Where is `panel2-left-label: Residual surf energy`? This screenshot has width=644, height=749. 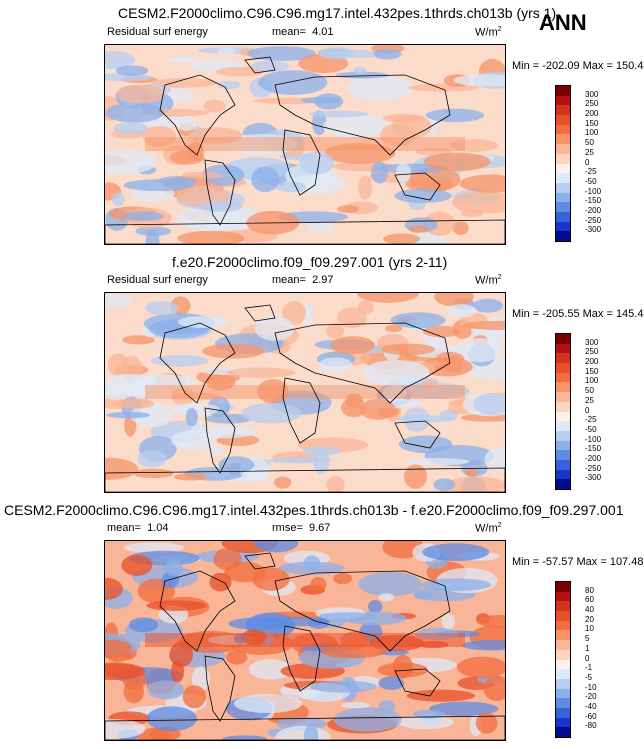 panel2-left-label: Residual surf energy is located at coordinates (157, 280).